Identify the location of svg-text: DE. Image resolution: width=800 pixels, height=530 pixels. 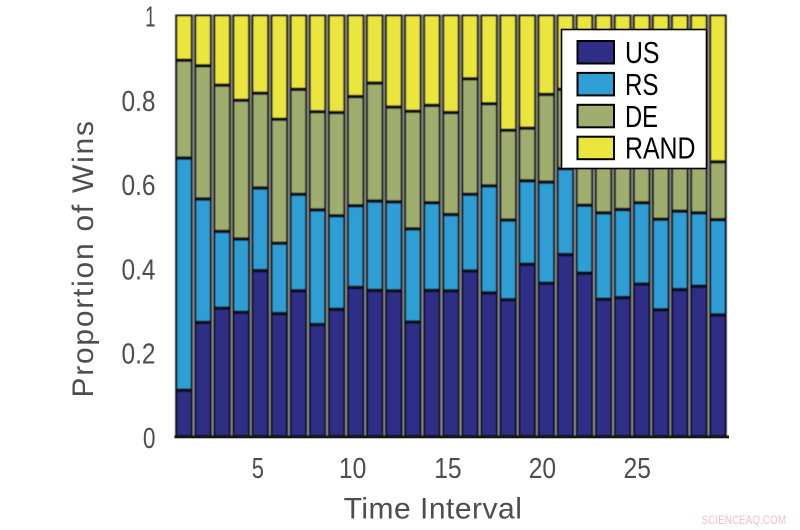
(641, 116).